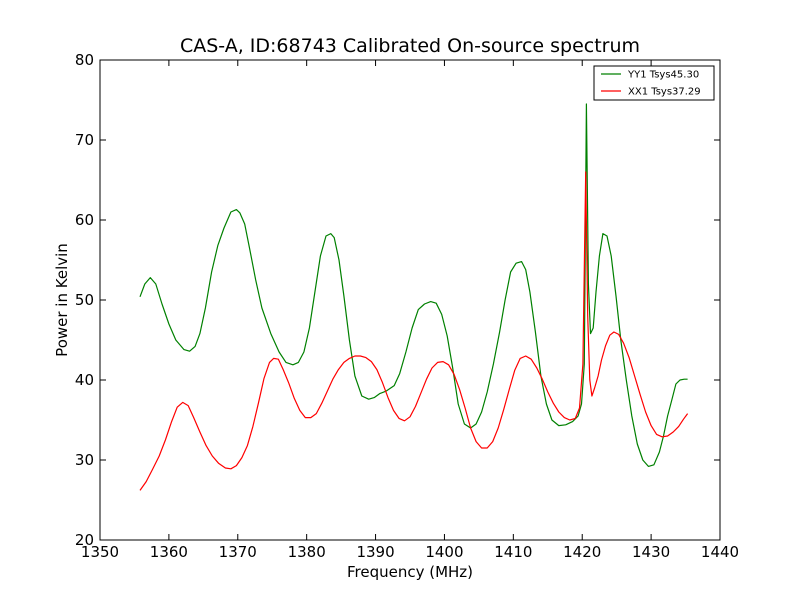 The image size is (800, 600). Describe the element at coordinates (62, 300) in the screenshot. I see `y-axis-label: Power in Kelvin` at that location.